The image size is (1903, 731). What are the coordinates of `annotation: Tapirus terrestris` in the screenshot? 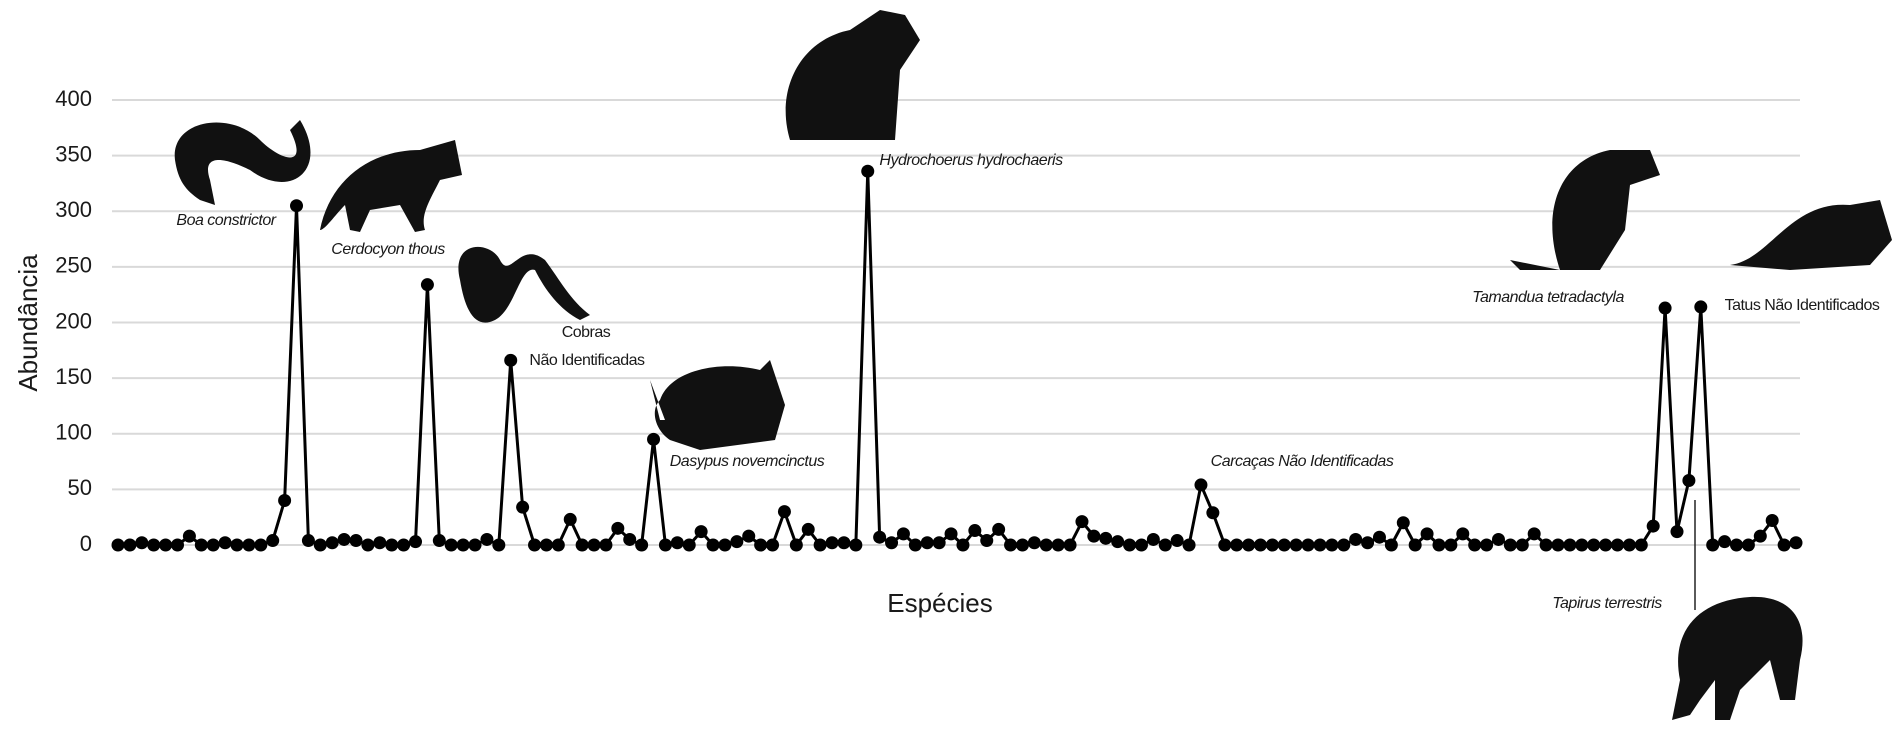 It's located at (1607, 603).